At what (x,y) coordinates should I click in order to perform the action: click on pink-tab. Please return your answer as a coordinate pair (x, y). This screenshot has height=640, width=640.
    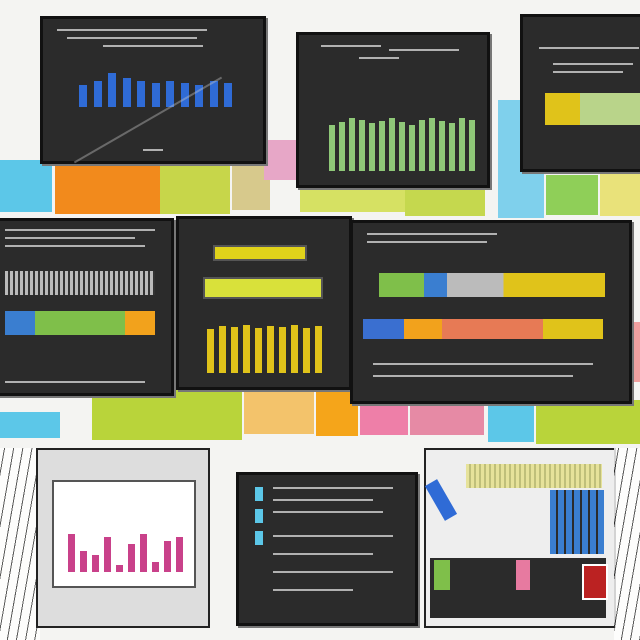
    Looking at the image, I should click on (523, 575).